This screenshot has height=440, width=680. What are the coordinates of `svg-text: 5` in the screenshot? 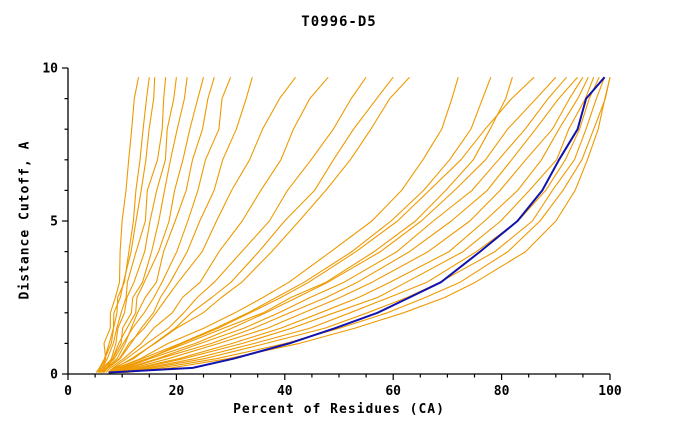 It's located at (54, 222).